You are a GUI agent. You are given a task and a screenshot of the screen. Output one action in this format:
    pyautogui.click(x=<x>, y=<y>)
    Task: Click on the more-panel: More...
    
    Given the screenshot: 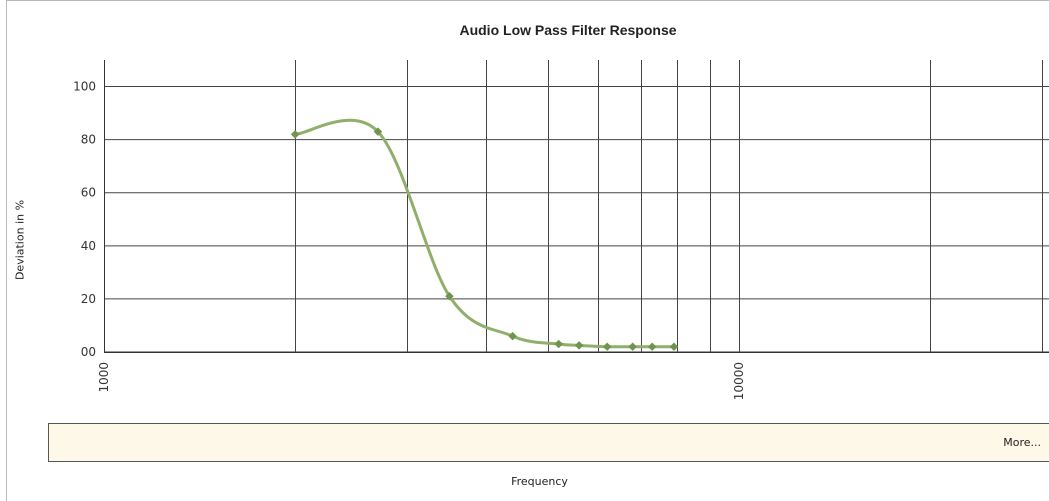 What is the action you would take?
    pyautogui.click(x=548, y=442)
    